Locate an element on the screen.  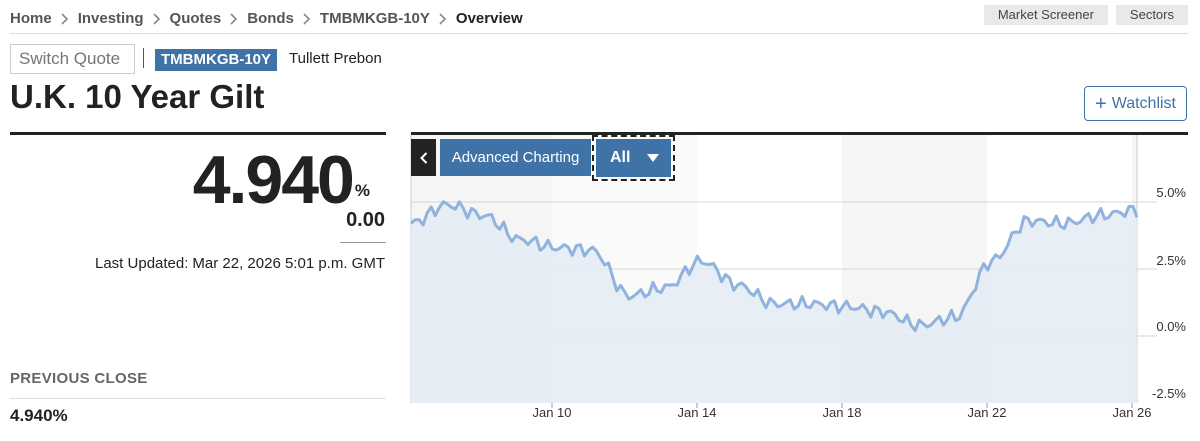
y-tick-label: 0.0% is located at coordinates (1171, 326).